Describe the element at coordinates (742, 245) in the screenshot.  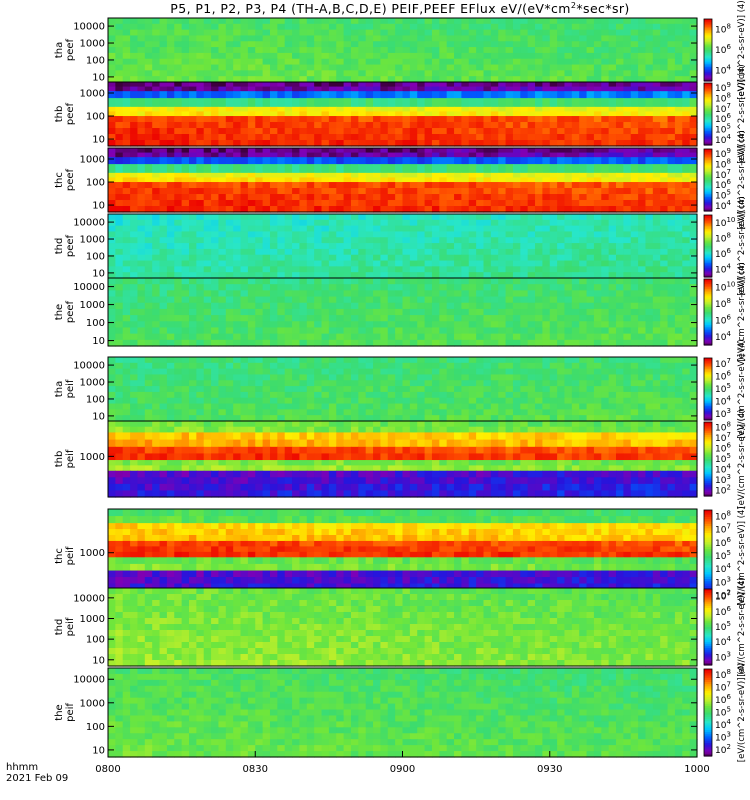
I see `colorbar-unit-label: [eV/(cm^2-s-sr-eV)] (4)` at that location.